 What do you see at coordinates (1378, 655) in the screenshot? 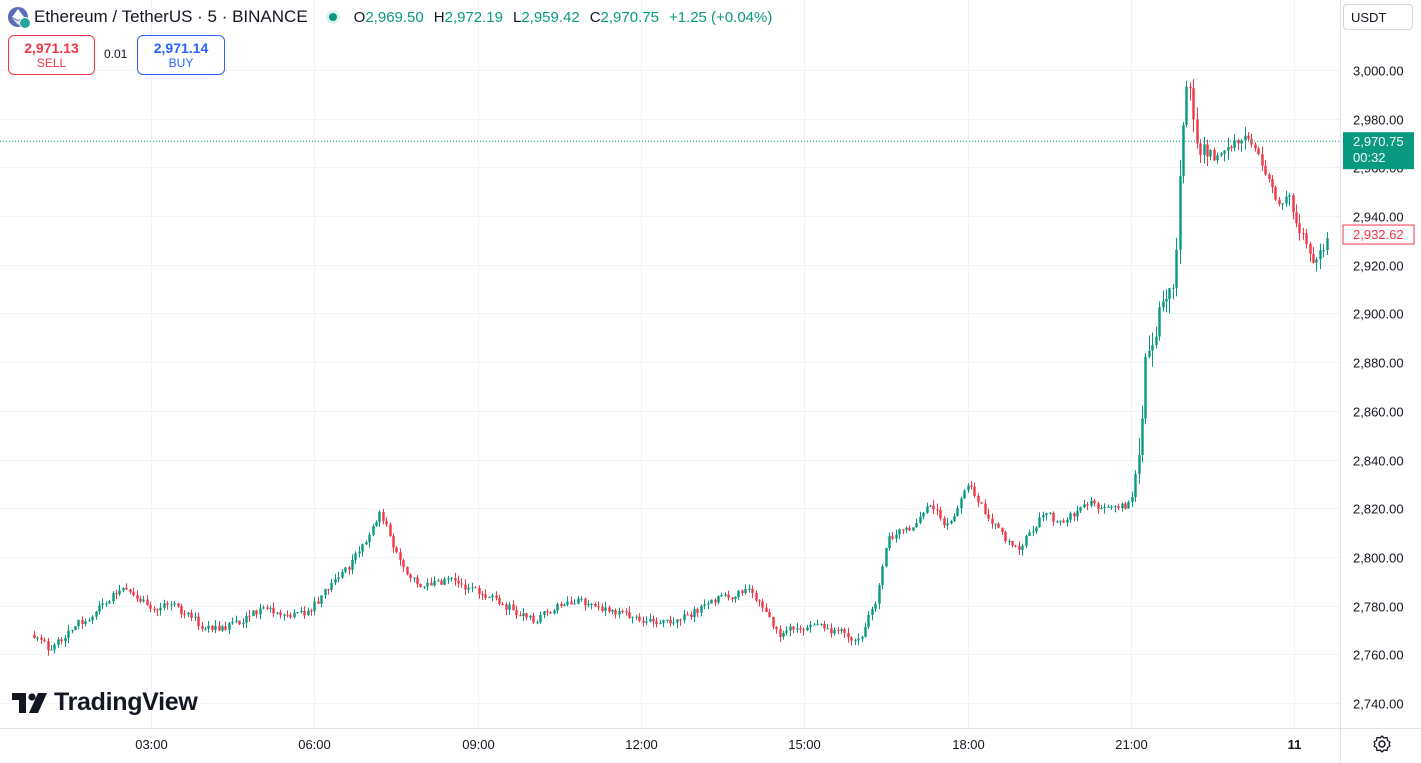
I see `price-tick-label: 2,760.00` at bounding box center [1378, 655].